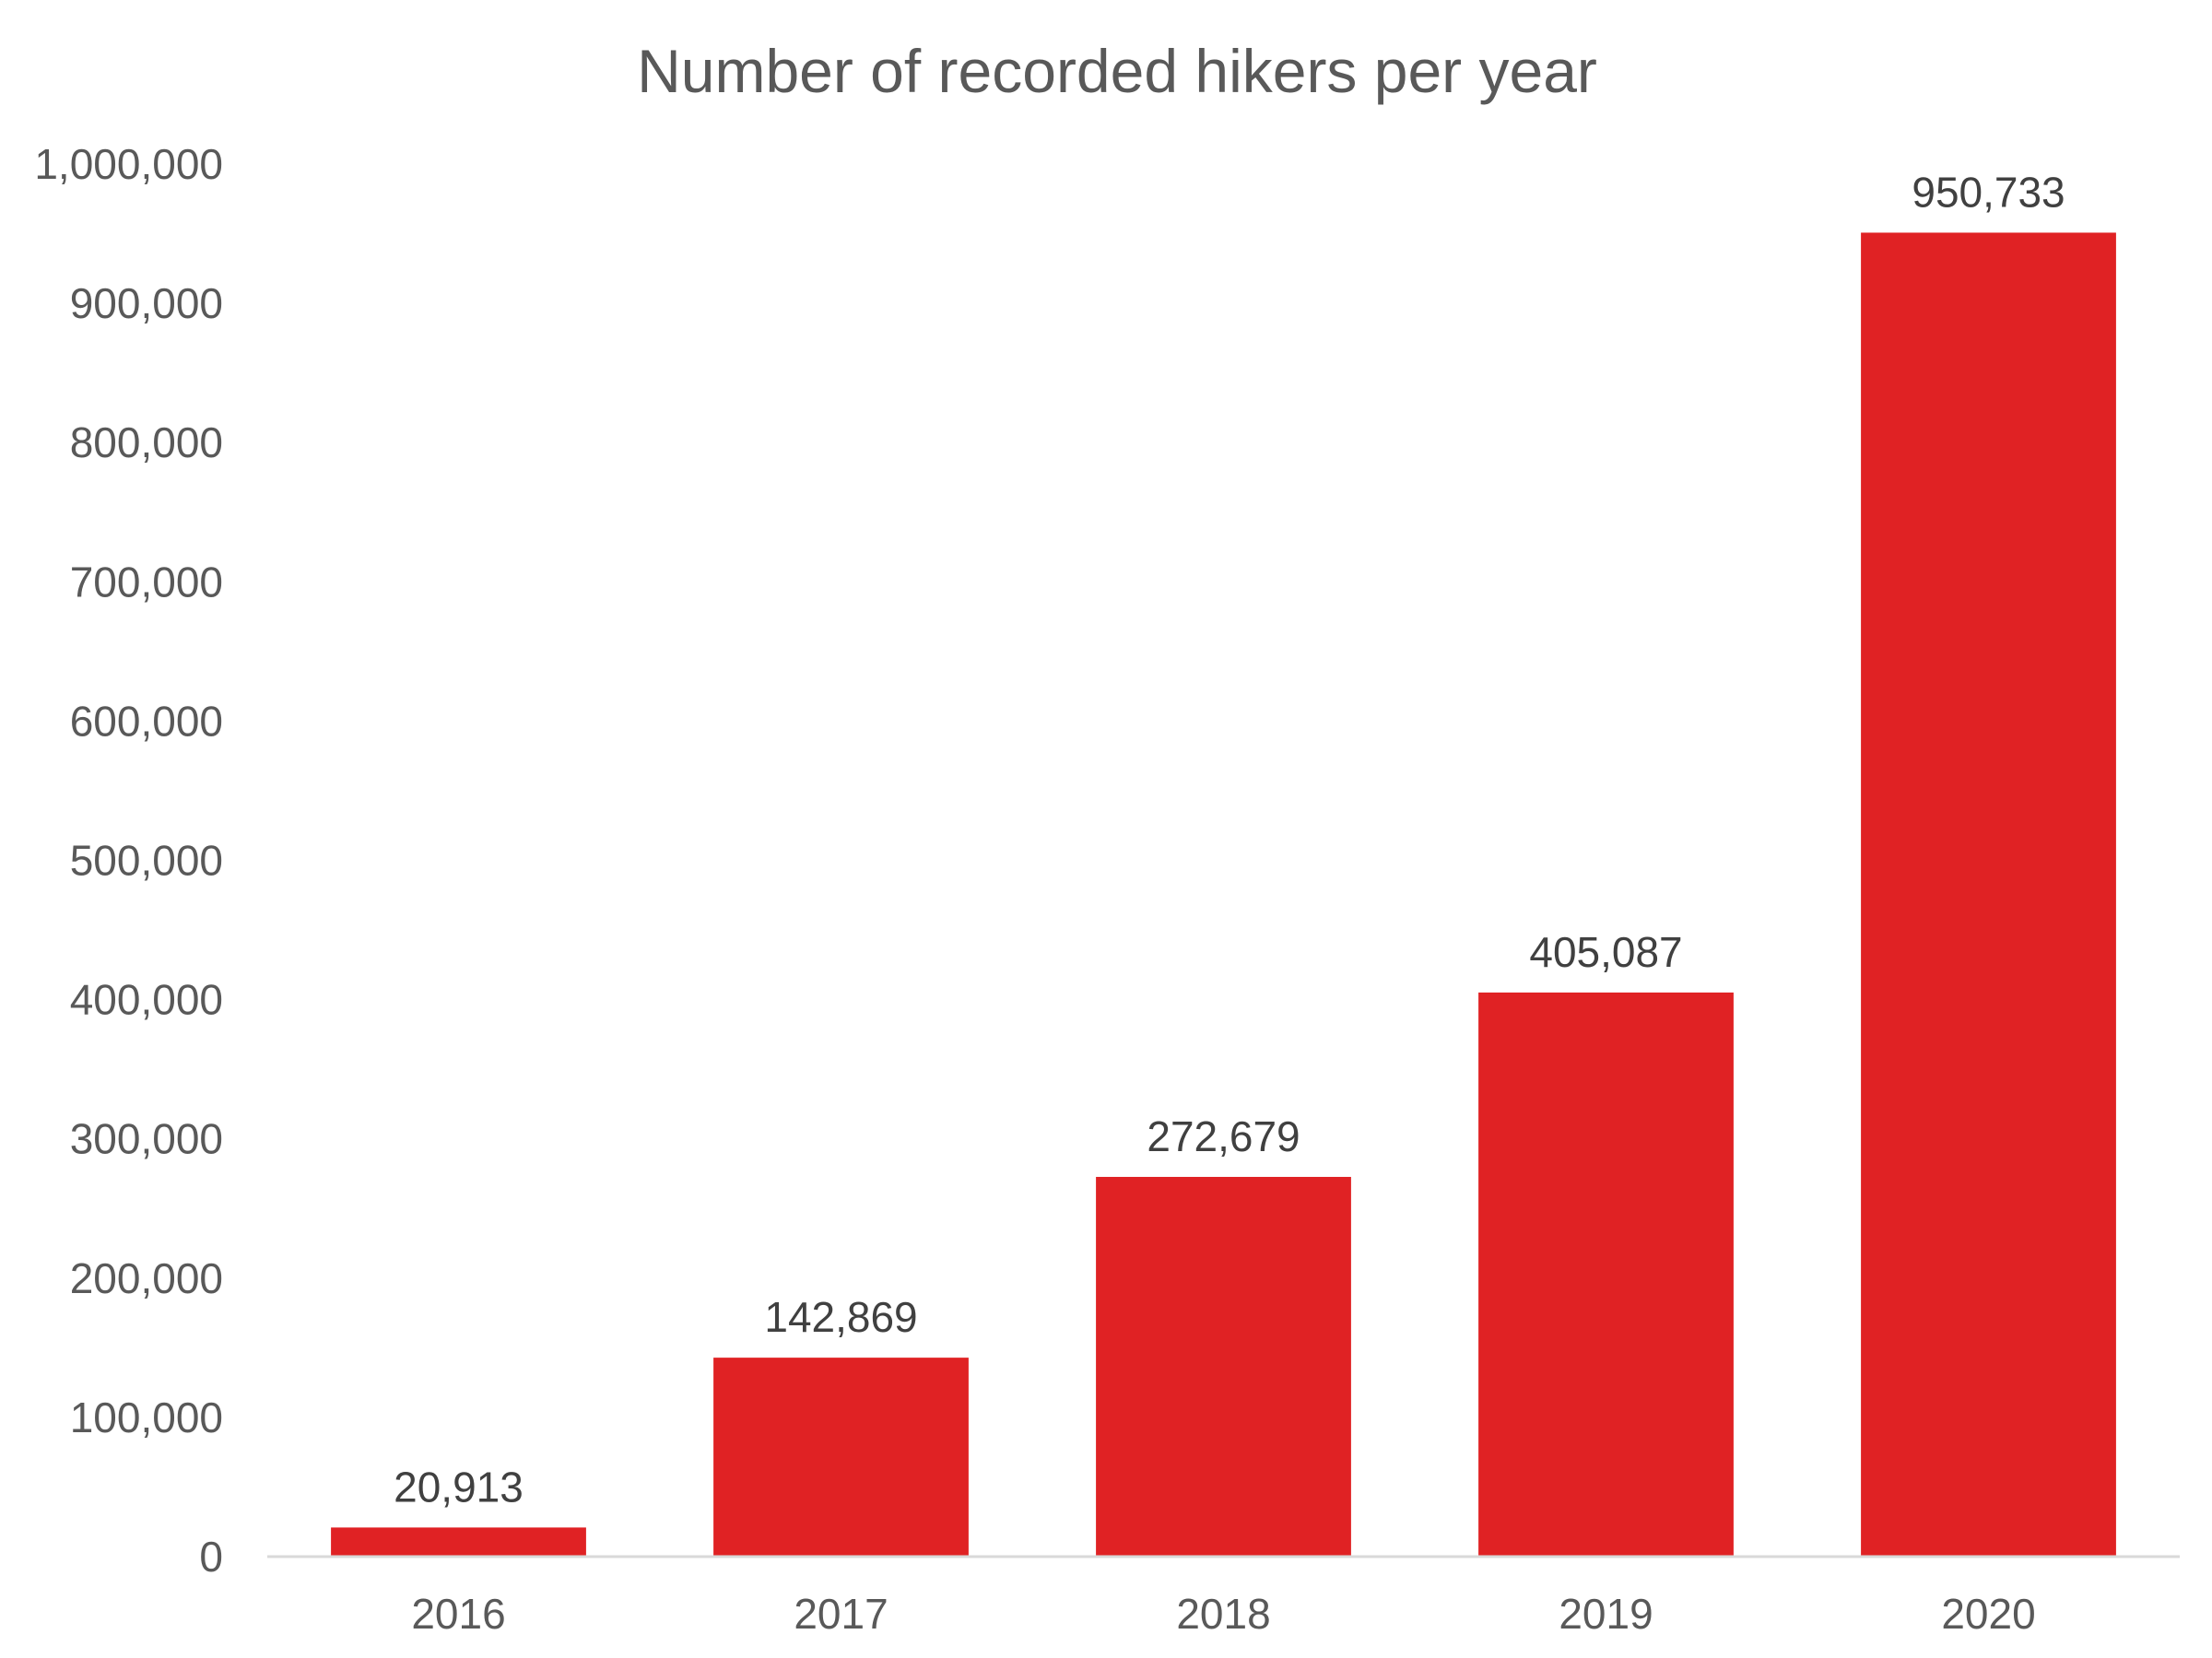  I want to click on data-label-2016: 20,913, so click(459, 1487).